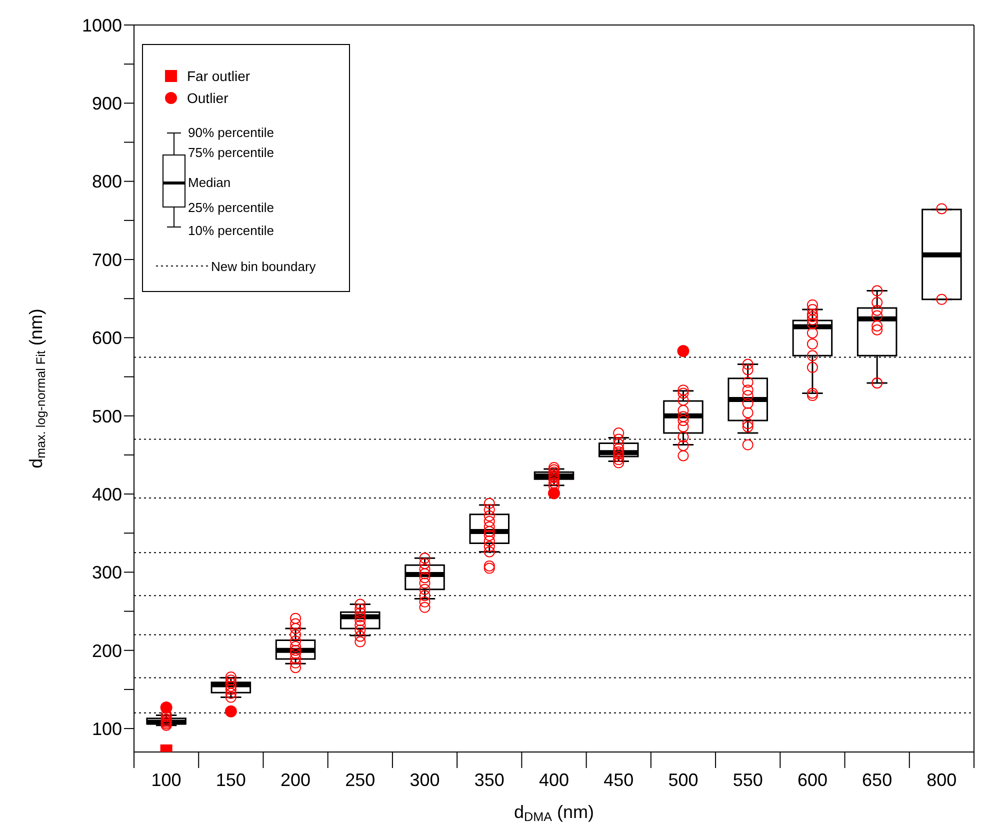  Describe the element at coordinates (107, 182) in the screenshot. I see `y-tick-label: 800` at that location.